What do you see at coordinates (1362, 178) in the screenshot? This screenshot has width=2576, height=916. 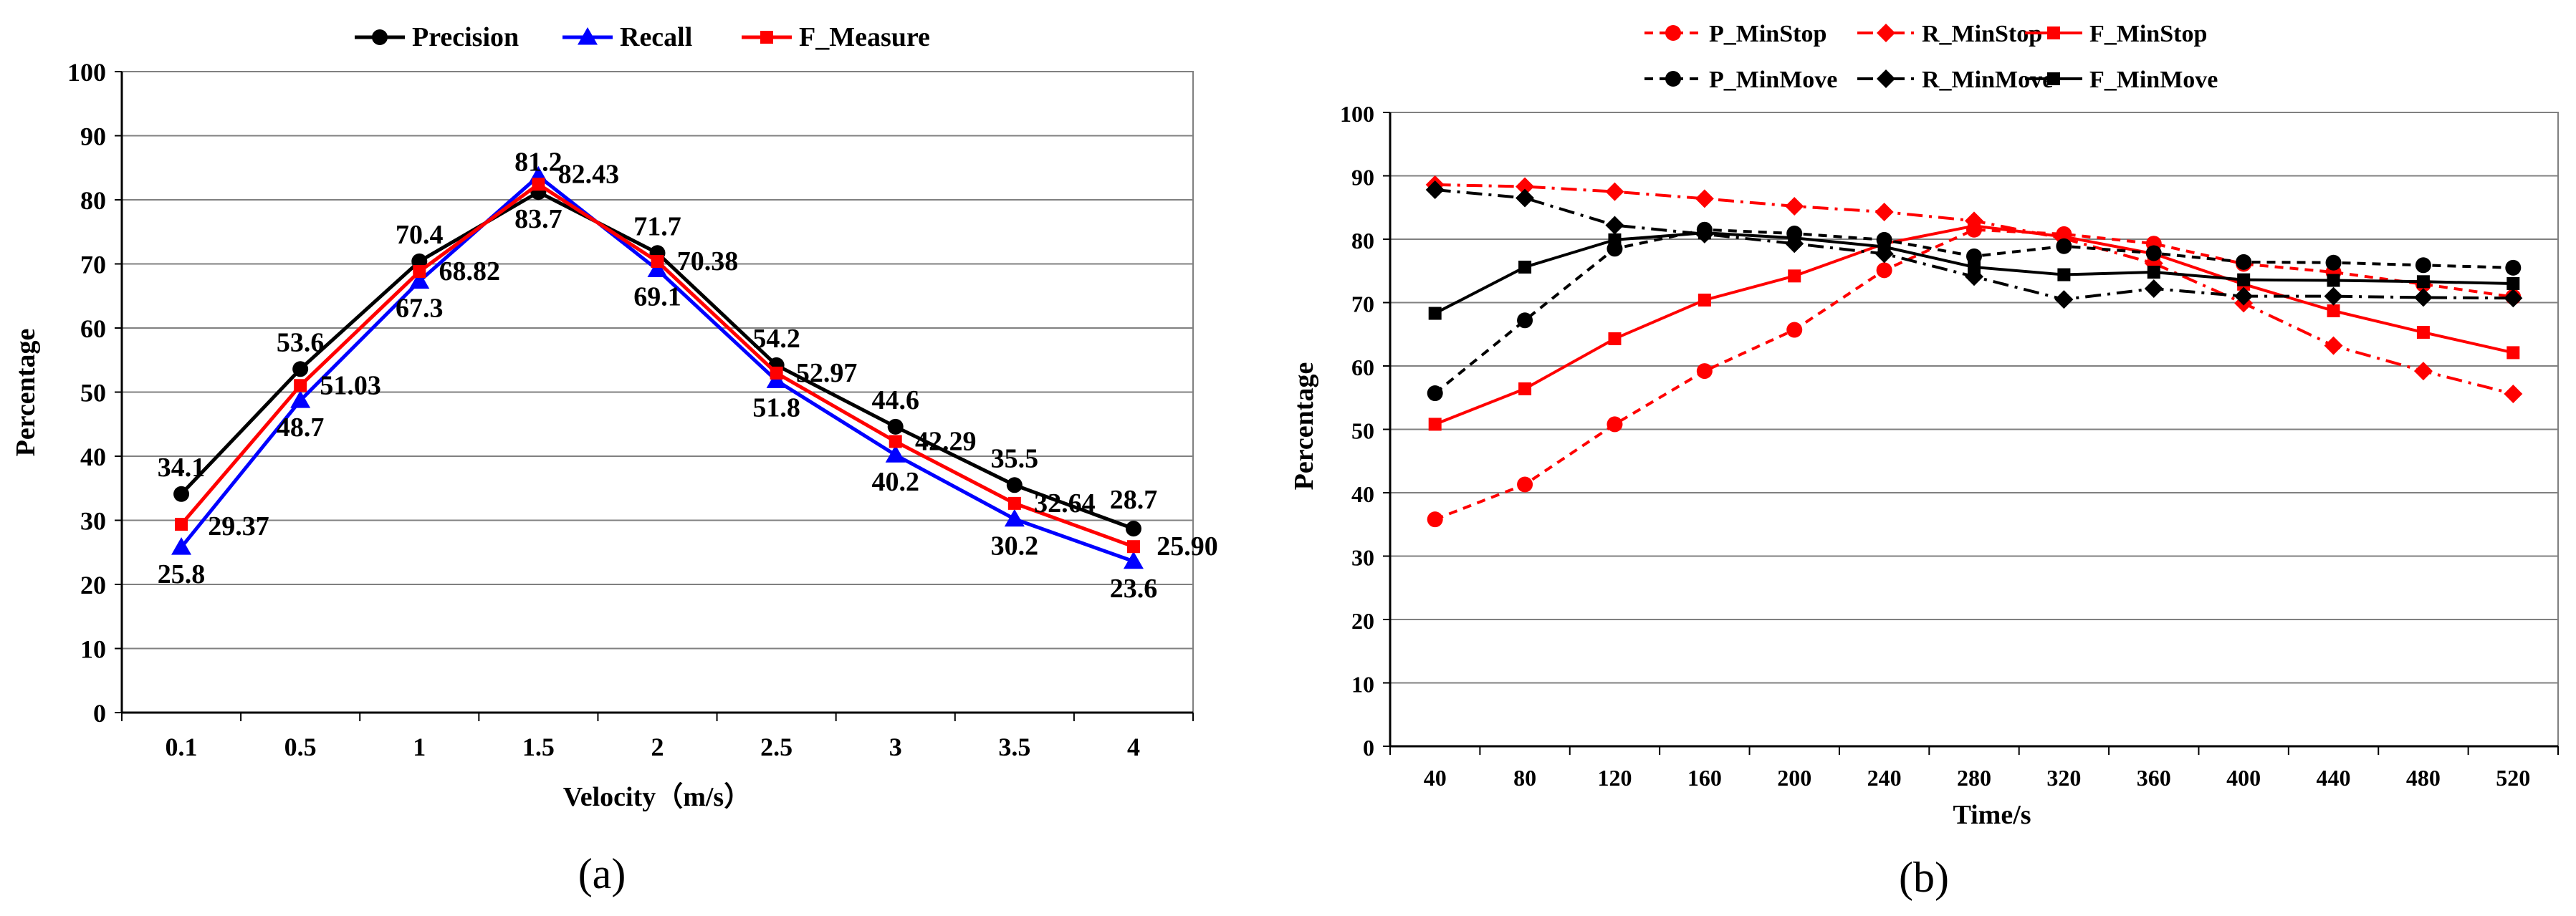 I see `y-tick-label: 90` at bounding box center [1362, 178].